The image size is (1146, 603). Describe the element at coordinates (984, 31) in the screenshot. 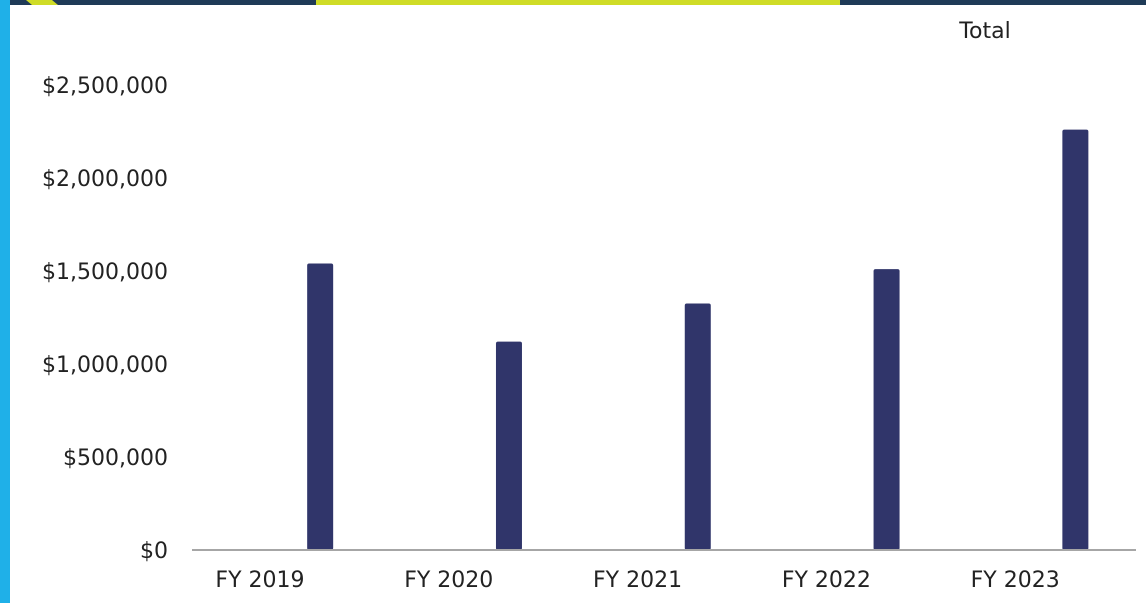

I see `legend-series-label: Total` at that location.